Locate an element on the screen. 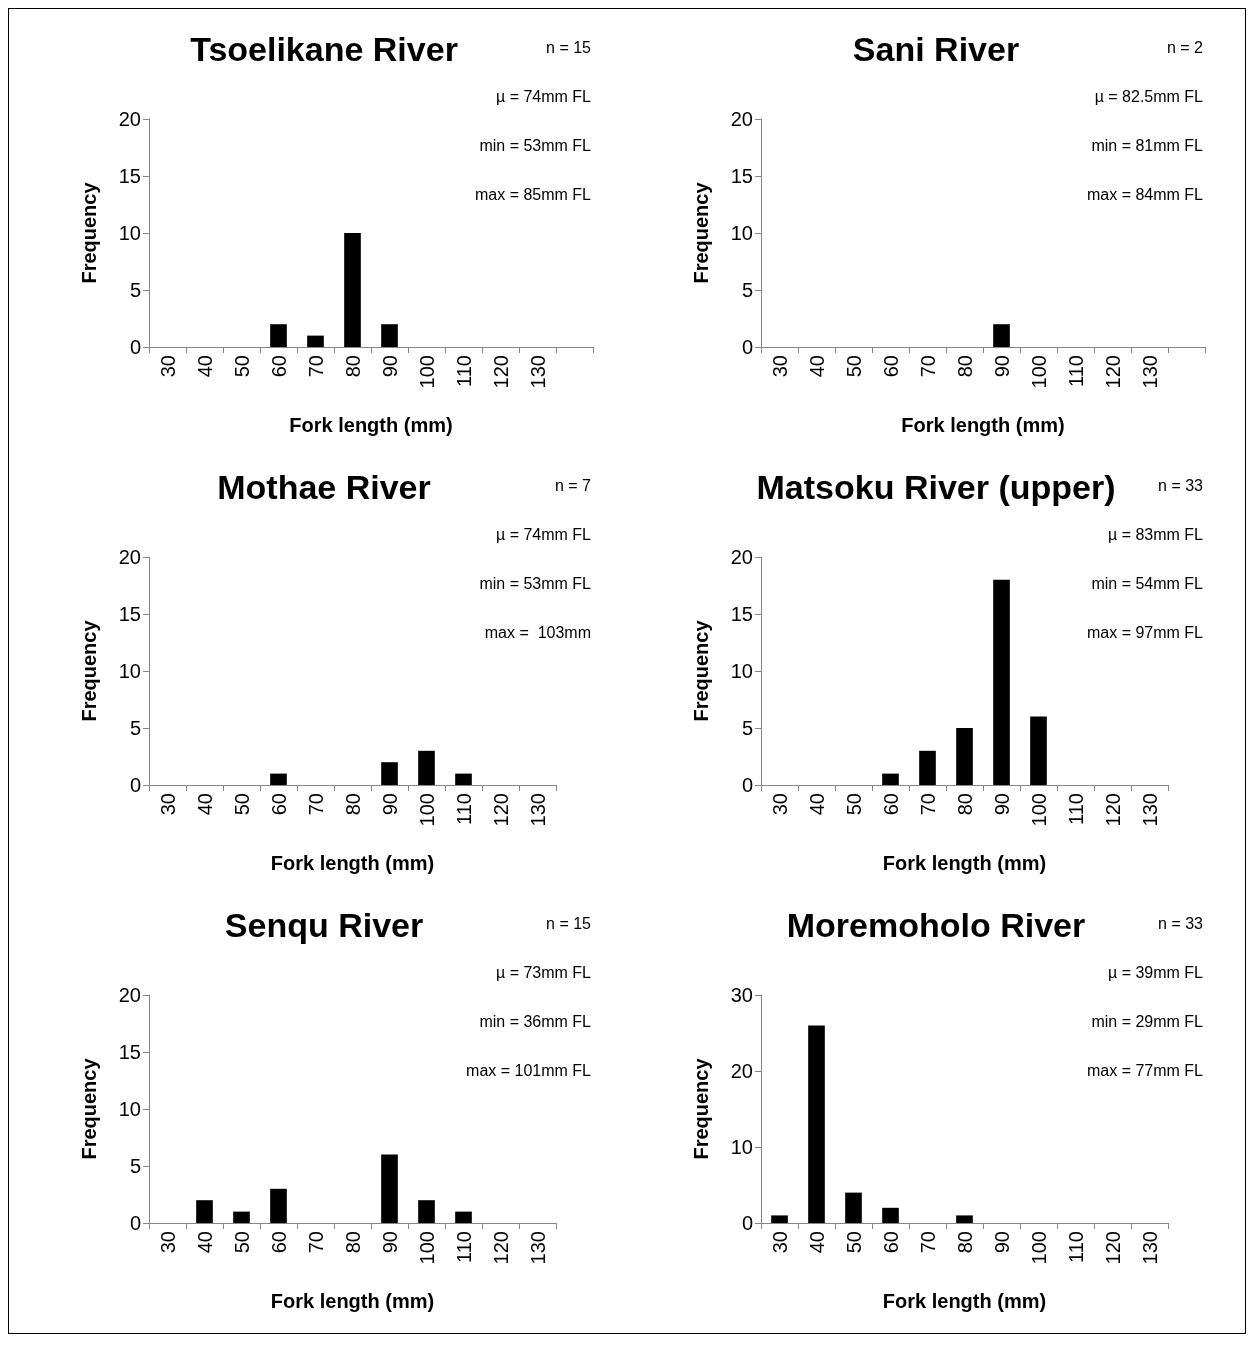 The image size is (1254, 1346). annotation: max = 101mm FL is located at coordinates (529, 1070).